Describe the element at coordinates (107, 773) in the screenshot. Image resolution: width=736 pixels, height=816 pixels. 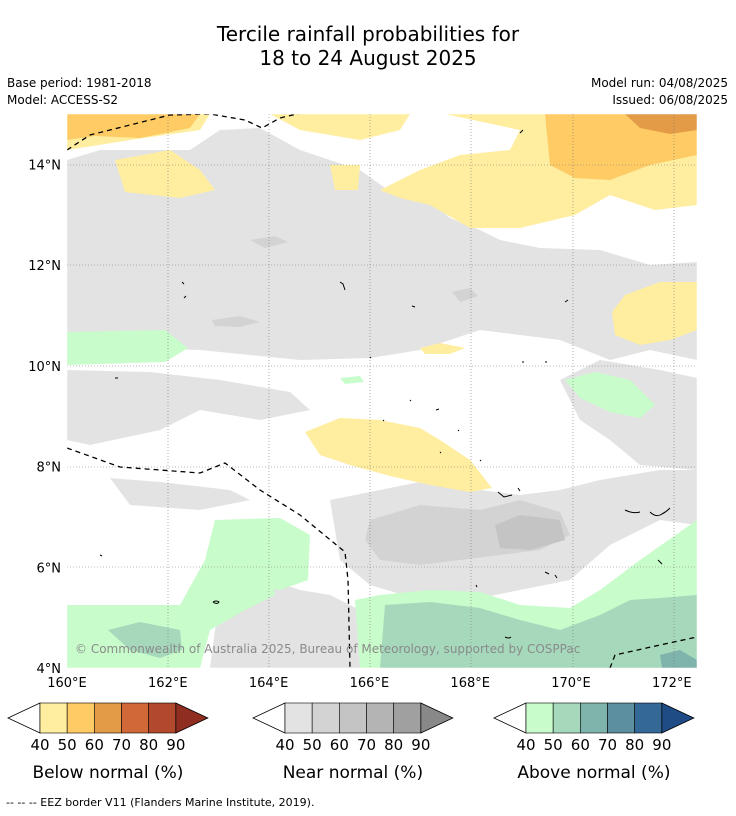
I see `colorbar-title: Below normal (%)` at that location.